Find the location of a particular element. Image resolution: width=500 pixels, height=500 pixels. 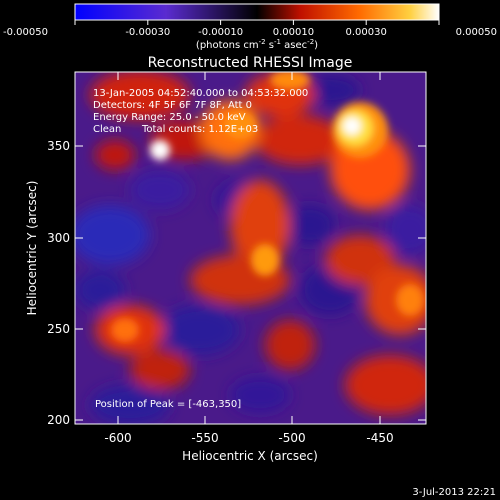

y-tick-label: 300 is located at coordinates (58, 238).